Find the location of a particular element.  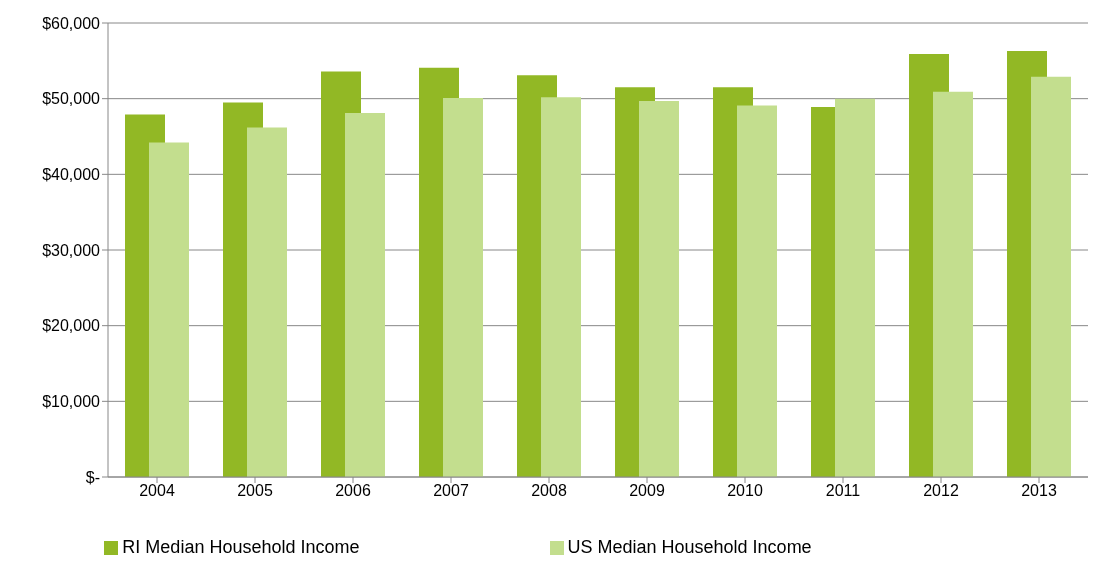

x-tick-label: 2011 is located at coordinates (843, 491).